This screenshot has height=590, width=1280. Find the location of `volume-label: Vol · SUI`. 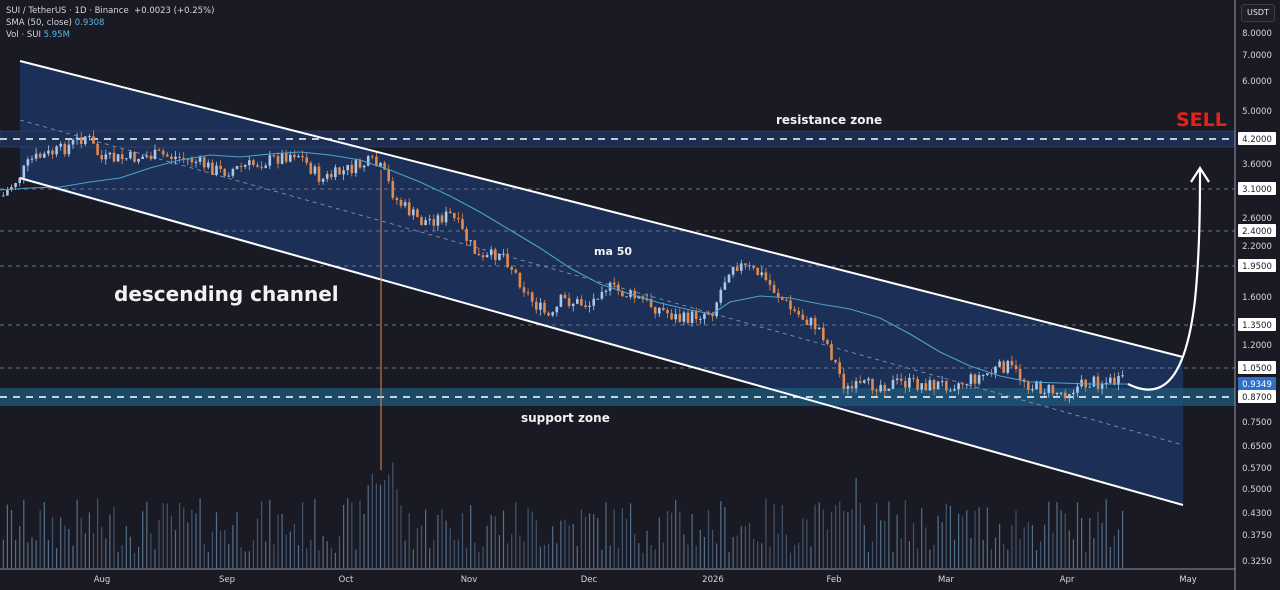

volume-label: Vol · SUI is located at coordinates (23, 35).